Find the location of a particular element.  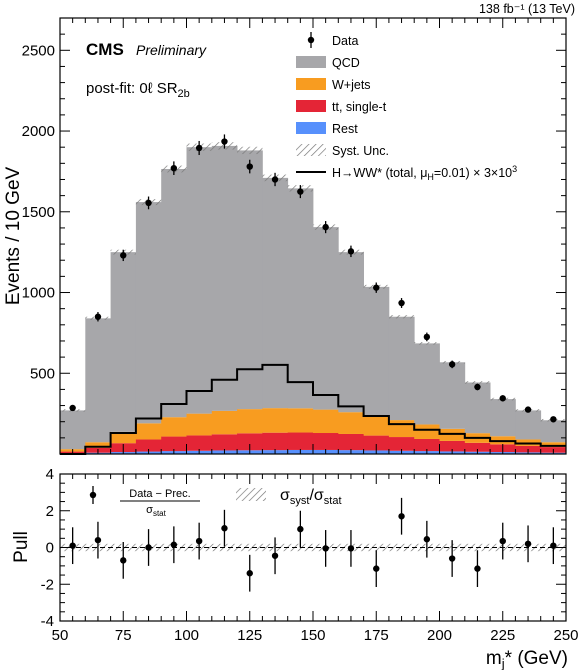

y-tick-label-1500: 1500 is located at coordinates (38, 212).